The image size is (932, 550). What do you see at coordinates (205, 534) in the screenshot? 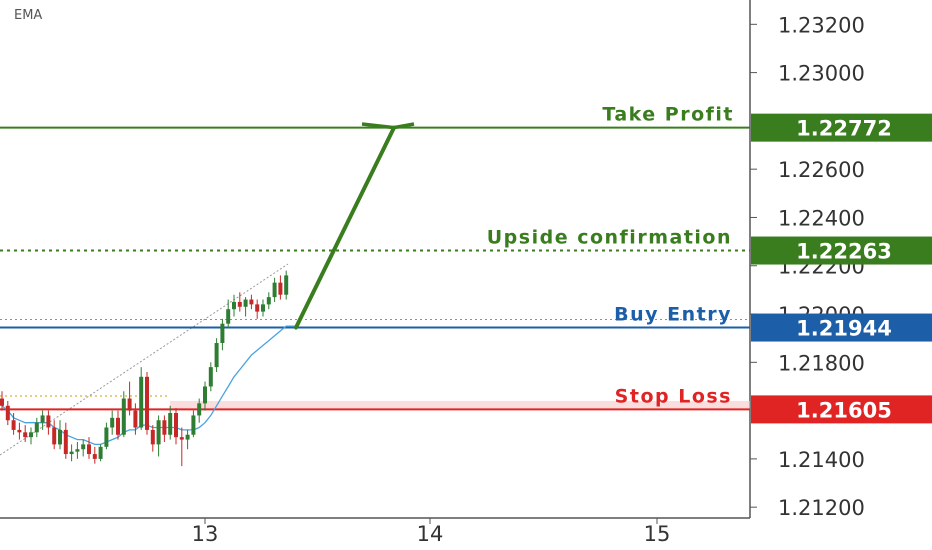
I see `x-tick-label: 13` at bounding box center [205, 534].